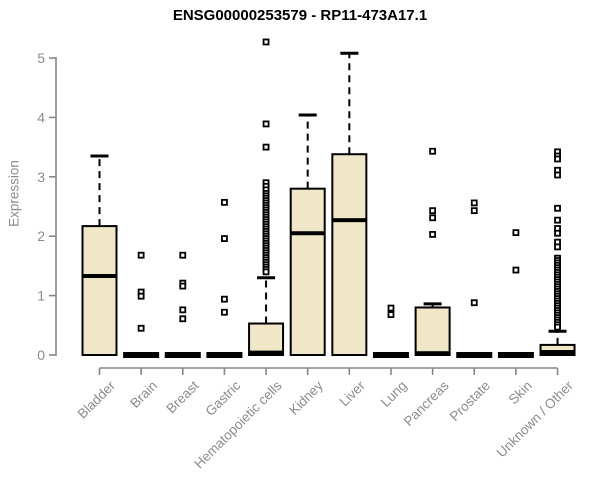 This screenshot has height=500, width=600. I want to click on y-tick-label: 4, so click(41, 117).